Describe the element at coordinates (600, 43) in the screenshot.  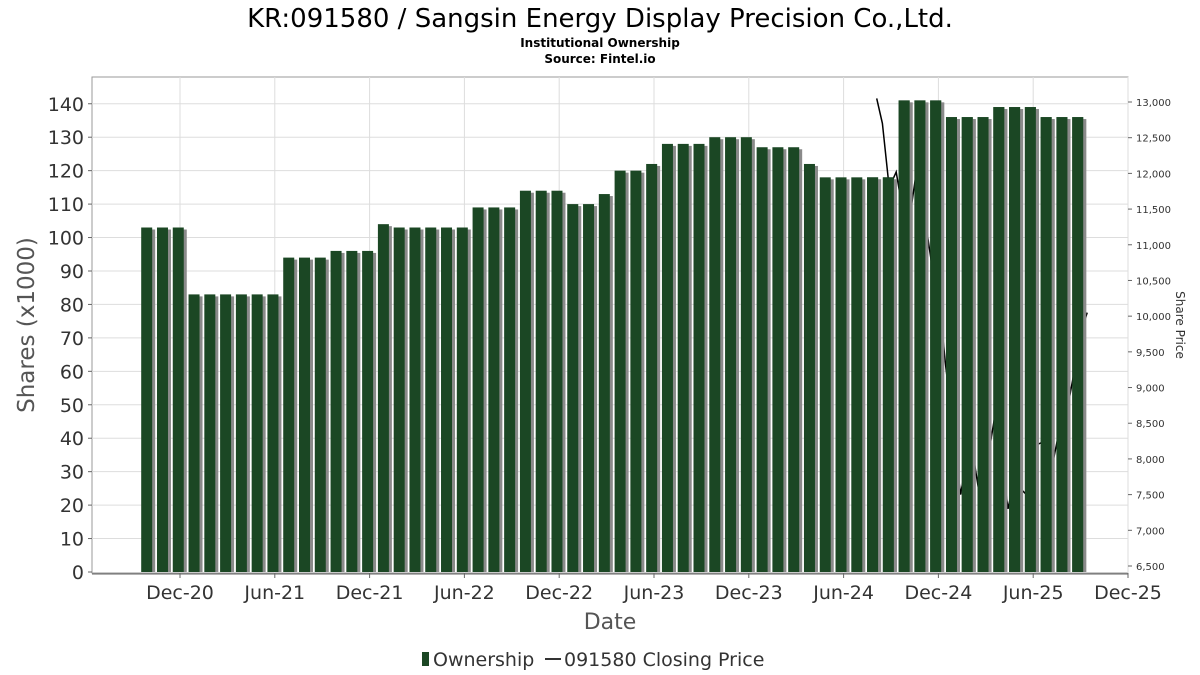
I see `chart-subtitle: Institutional Ownership` at that location.